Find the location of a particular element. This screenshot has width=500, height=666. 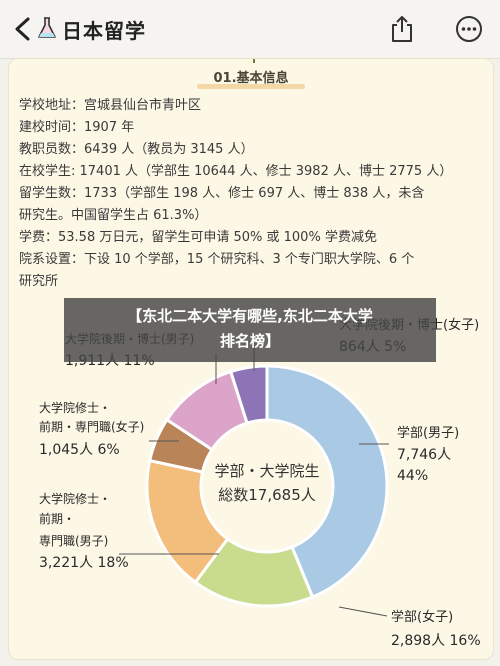

donut-center-label: 学部・大学院生 is located at coordinates (266, 471).